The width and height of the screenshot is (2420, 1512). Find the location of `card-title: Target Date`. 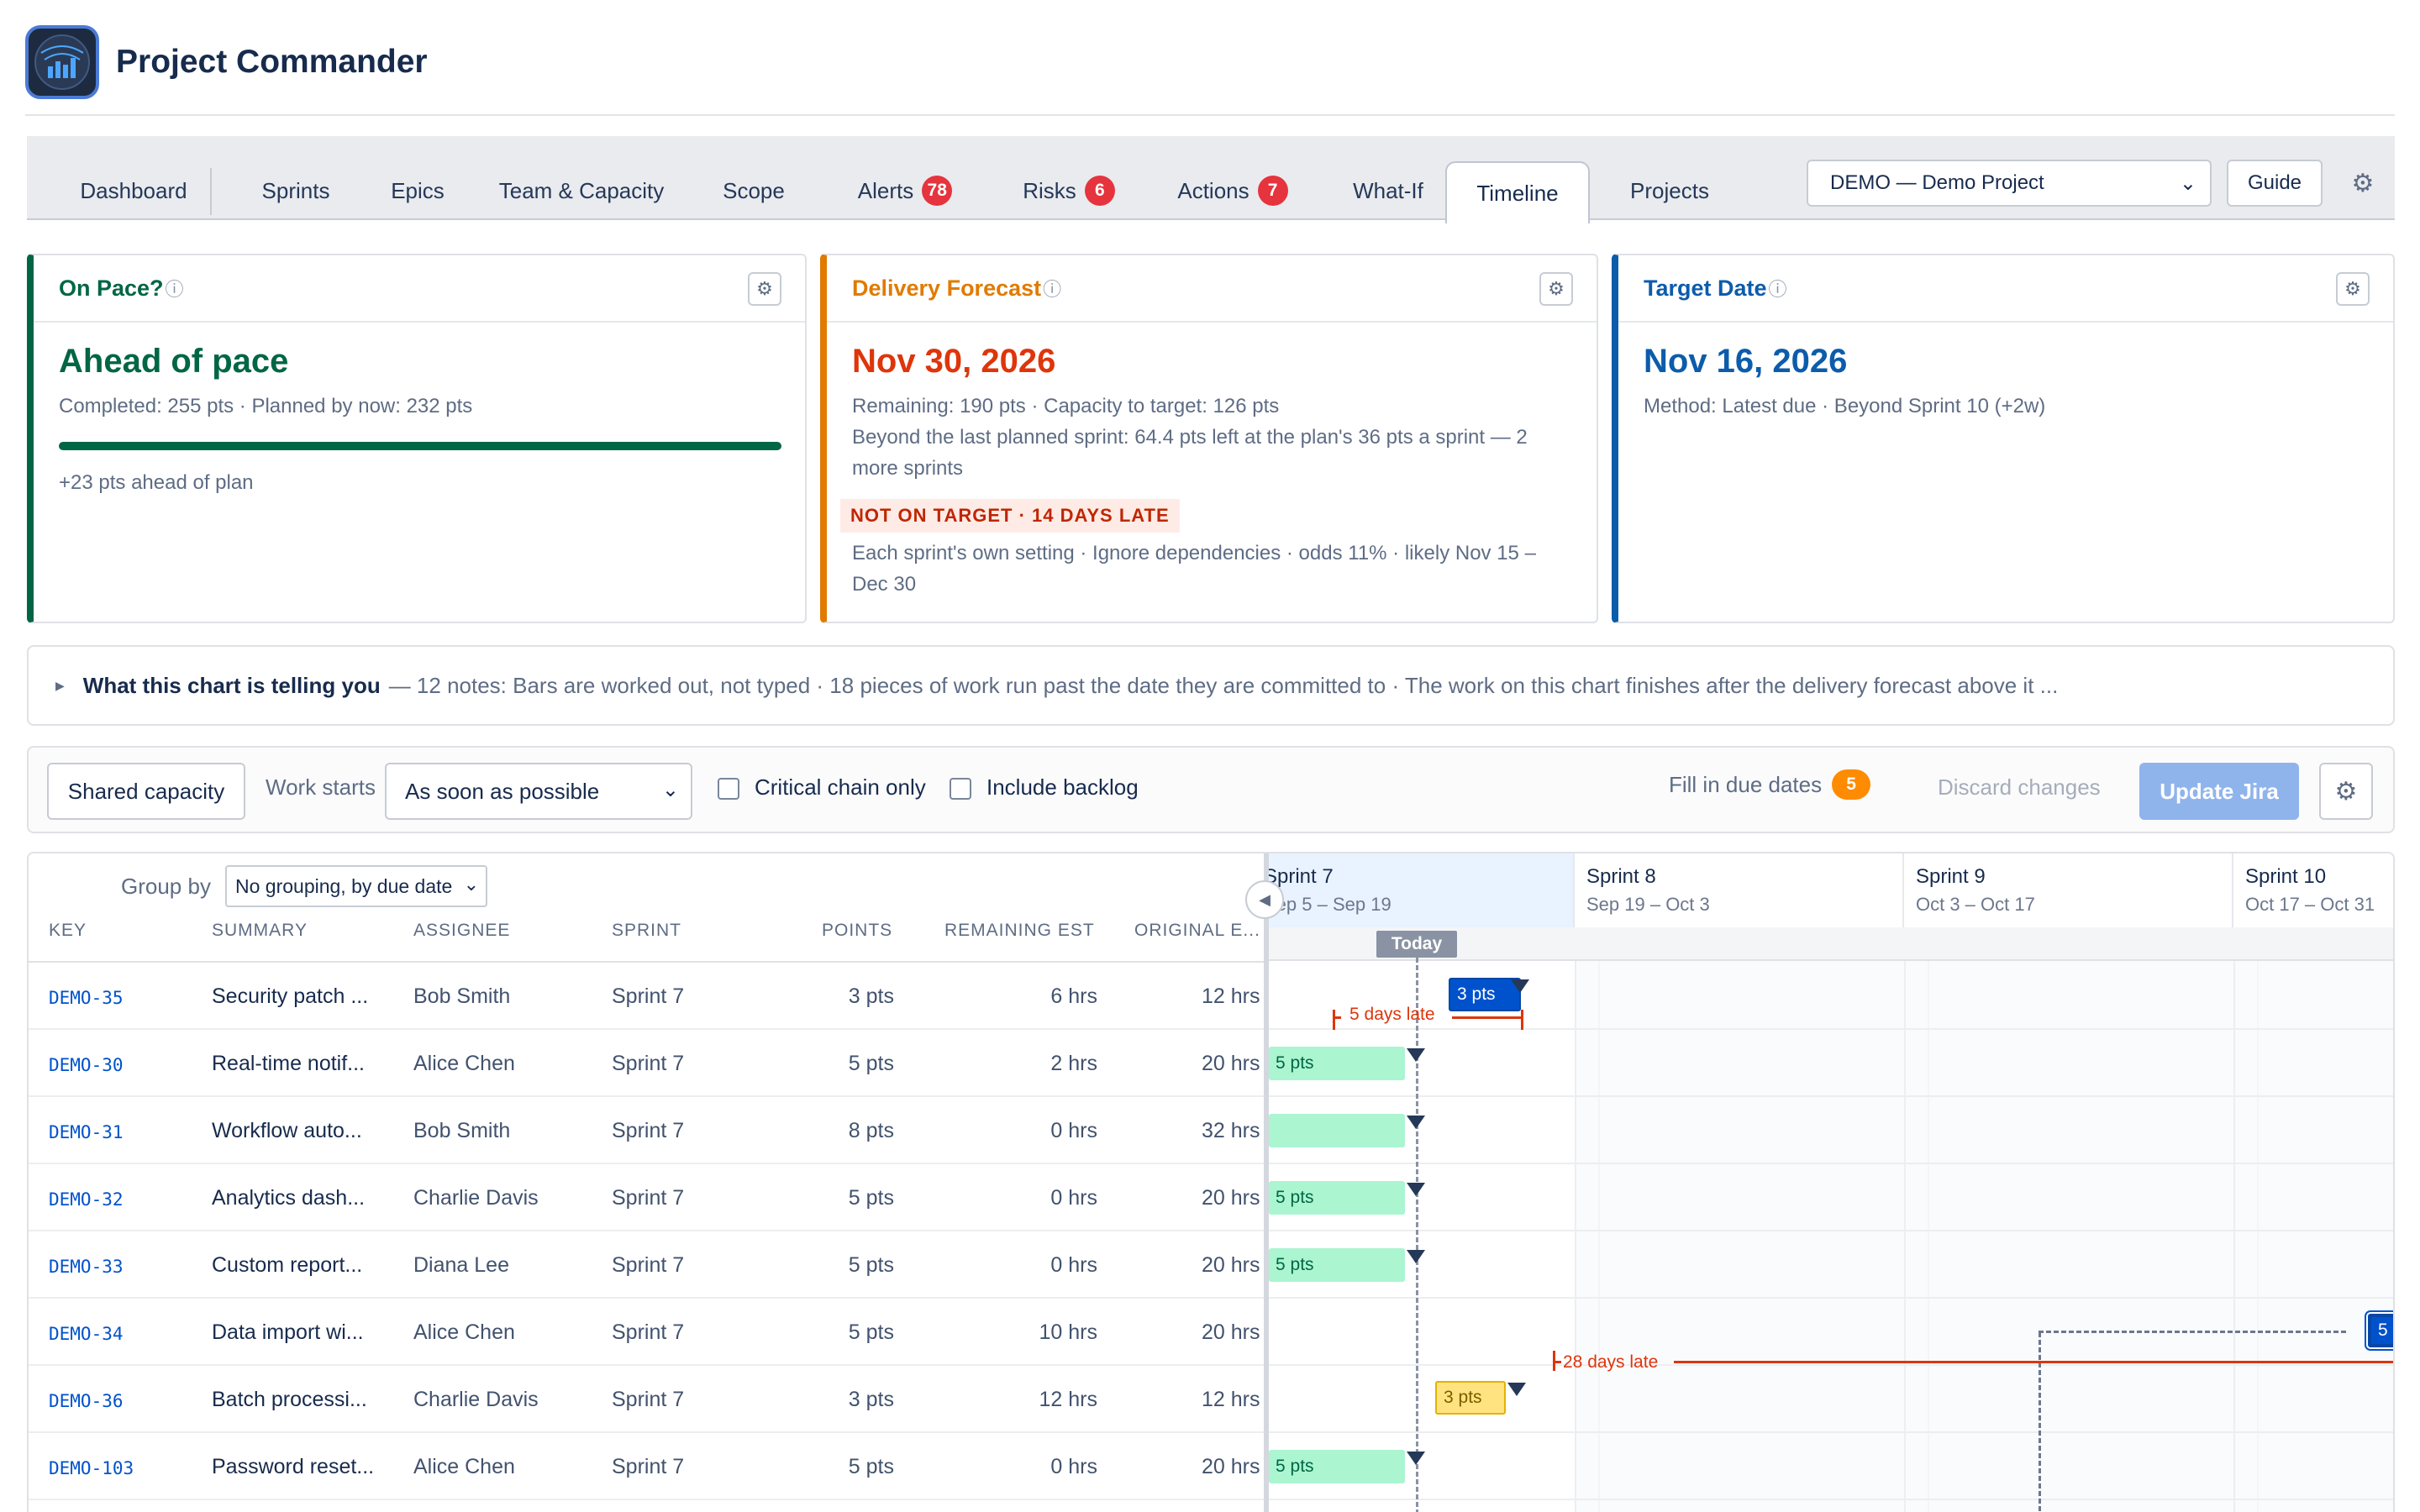

card-title: Target Date is located at coordinates (1706, 288).